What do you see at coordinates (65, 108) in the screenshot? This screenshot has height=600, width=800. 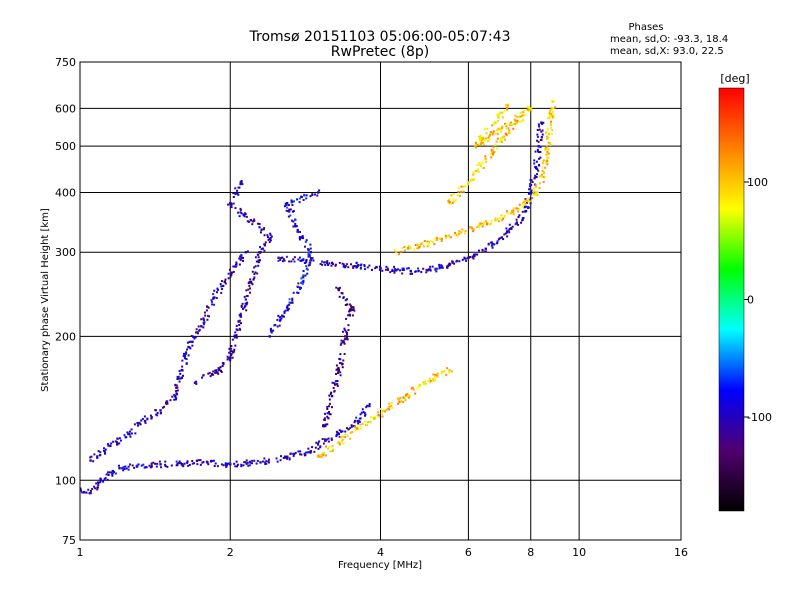 I see `y-tick-label: 600` at bounding box center [65, 108].